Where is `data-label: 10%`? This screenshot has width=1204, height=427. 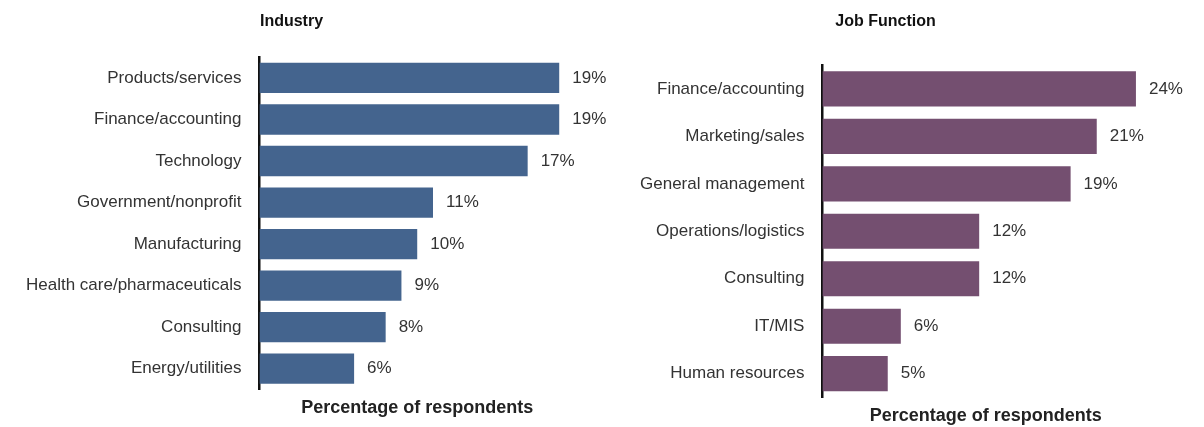 data-label: 10% is located at coordinates (447, 243).